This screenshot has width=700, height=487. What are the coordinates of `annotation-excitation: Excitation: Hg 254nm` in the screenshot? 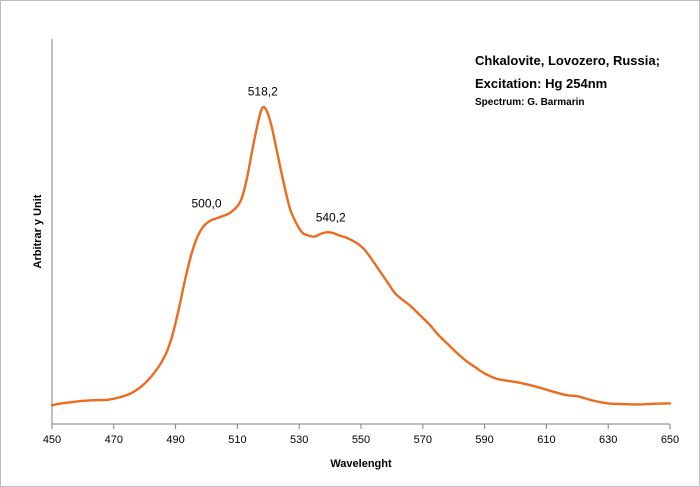 It's located at (541, 83).